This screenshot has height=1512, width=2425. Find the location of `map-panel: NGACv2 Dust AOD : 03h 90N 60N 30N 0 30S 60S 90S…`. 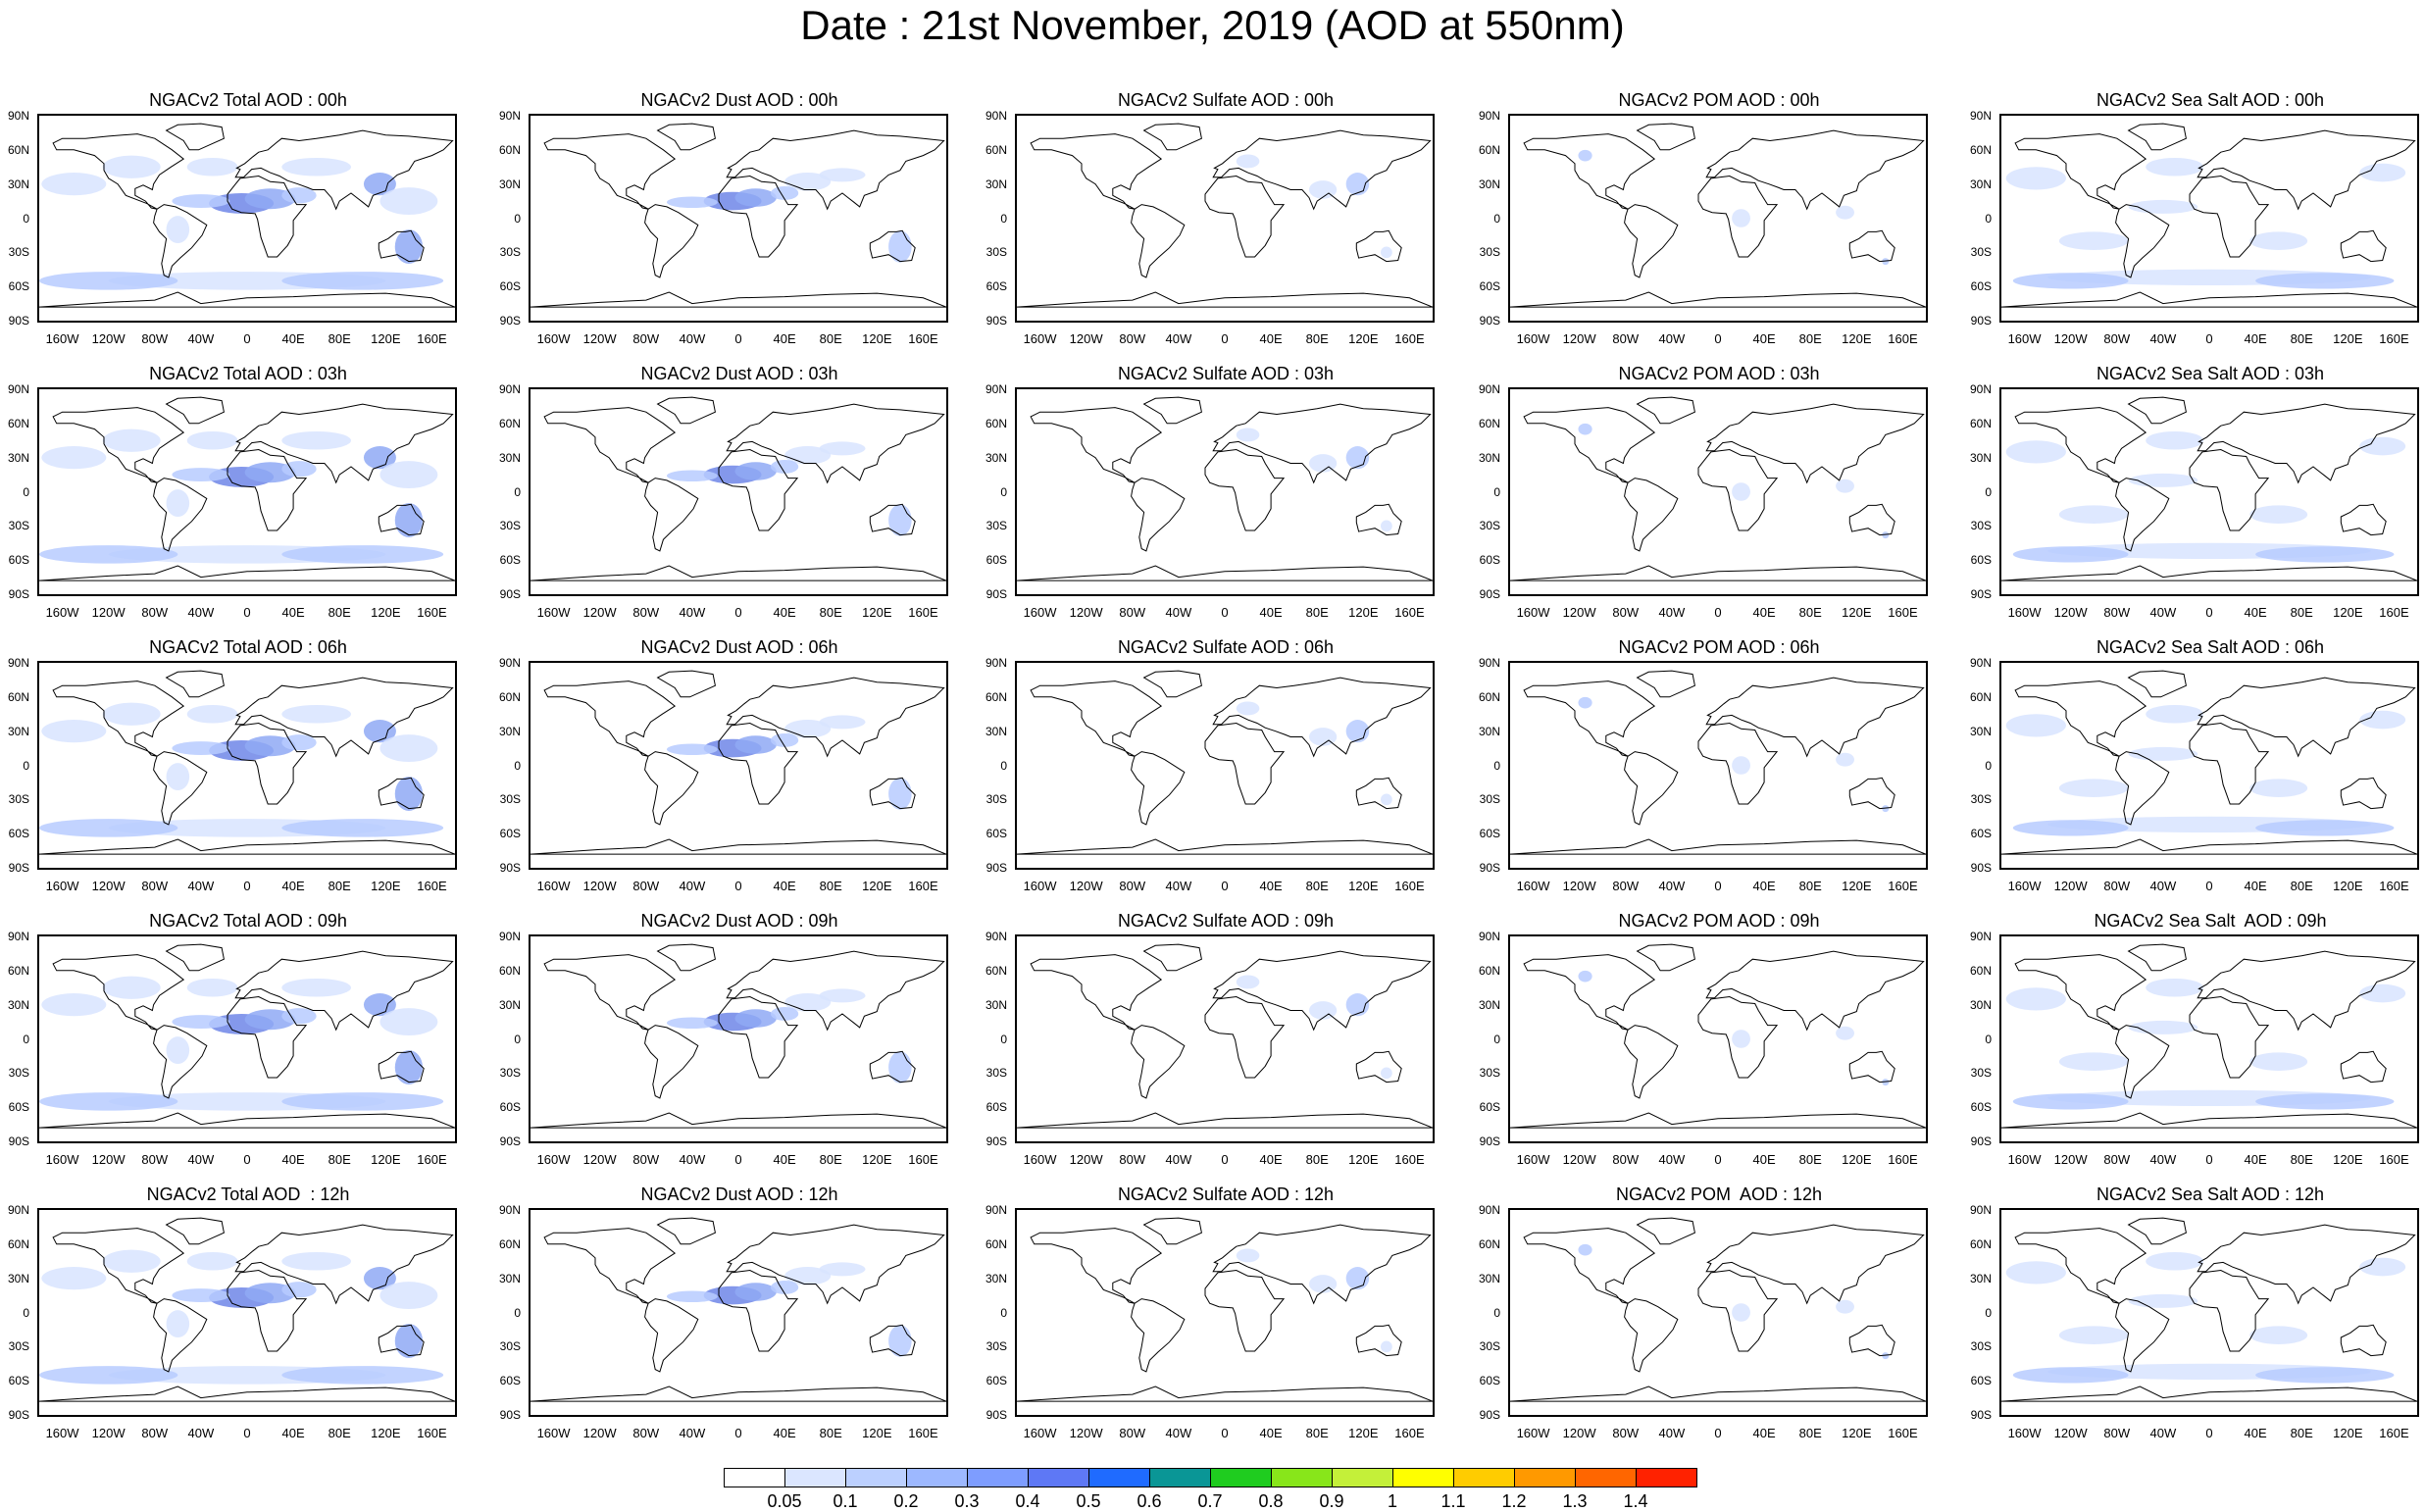

map-panel: NGACv2 Dust AOD : 03h 90N 60N 30N 0 30S 60S 90S… is located at coordinates (721, 498).